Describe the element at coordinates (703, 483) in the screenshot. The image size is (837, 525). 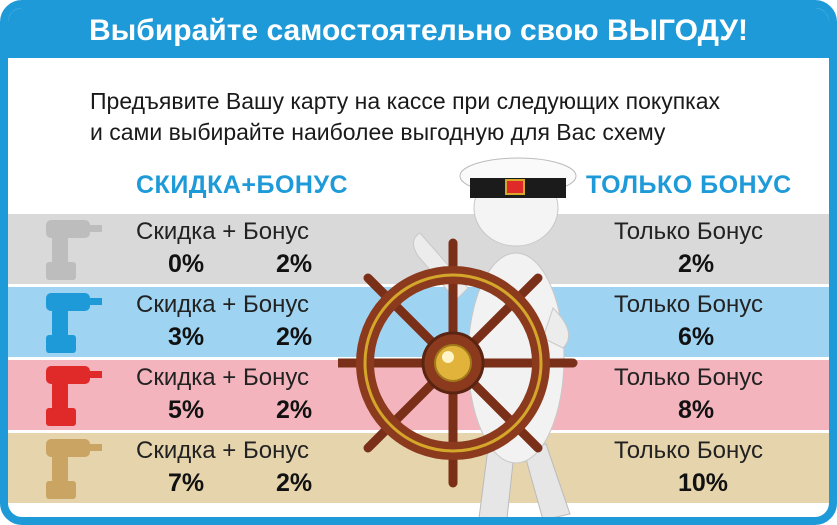
I see `only-bonus-value: 10%` at that location.